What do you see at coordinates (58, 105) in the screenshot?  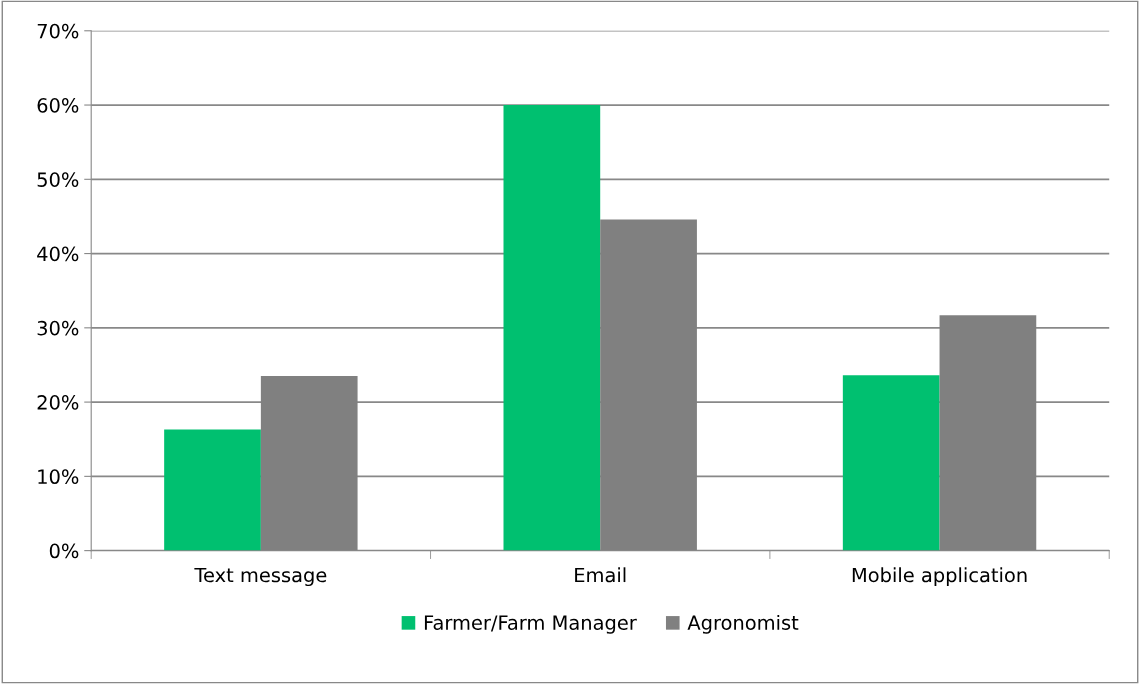 I see `y-tick-label: 60%` at bounding box center [58, 105].